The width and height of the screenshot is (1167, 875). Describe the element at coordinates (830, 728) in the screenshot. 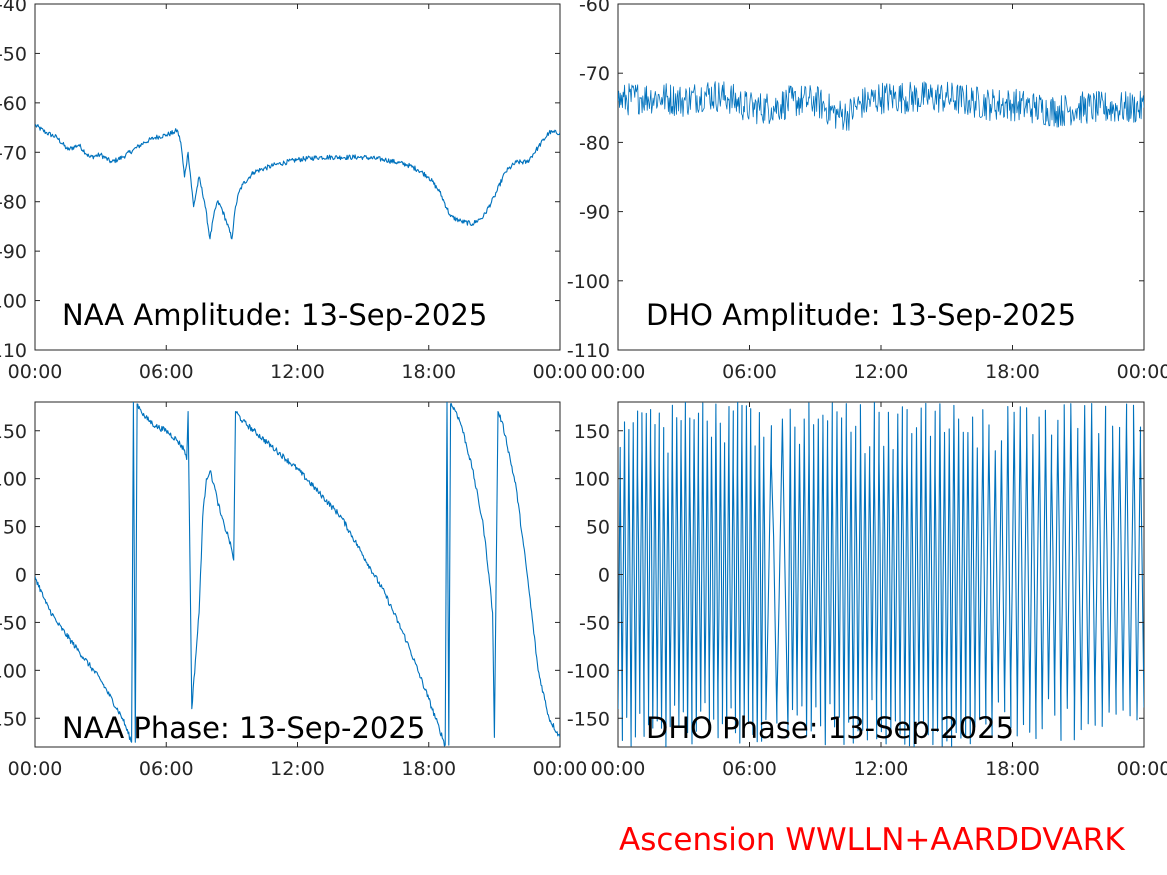

I see `panel-title: DHO Phase: 13-Sep-2025` at that location.